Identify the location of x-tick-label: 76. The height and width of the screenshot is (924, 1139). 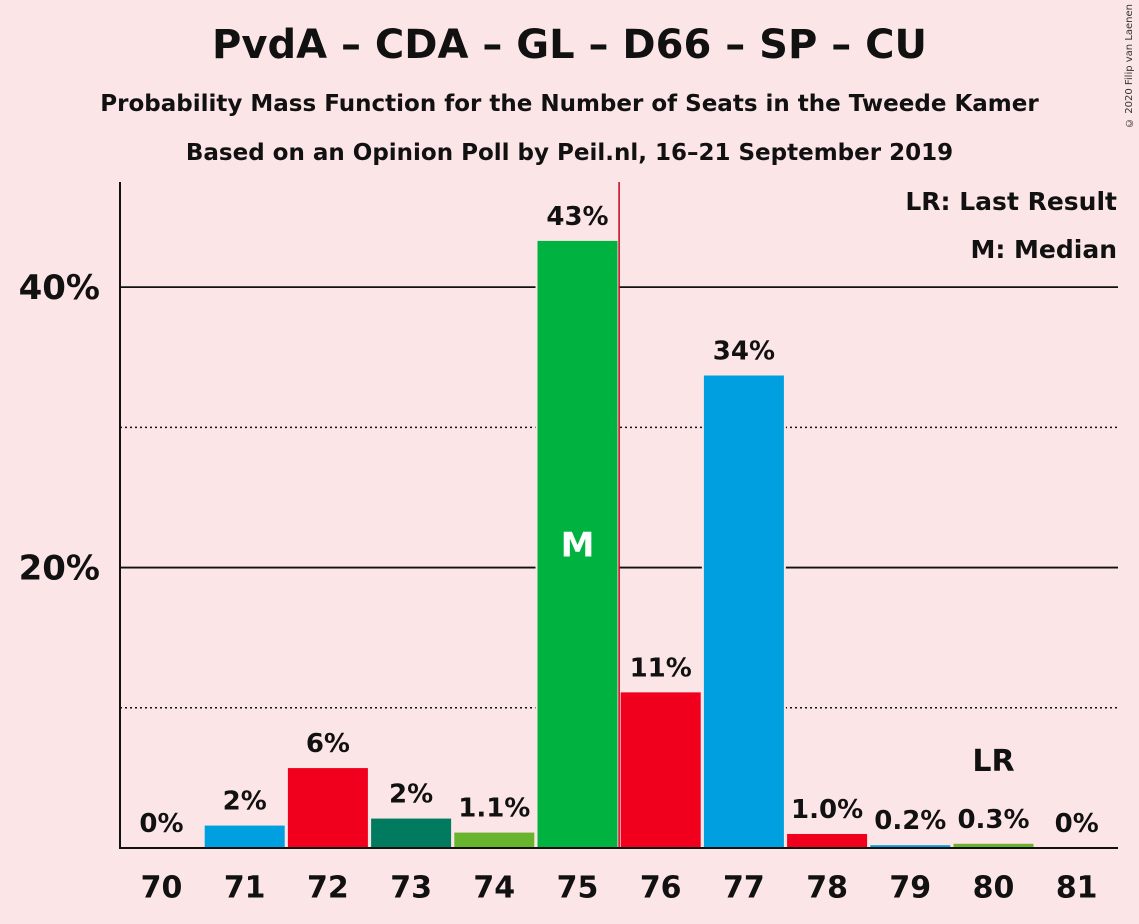
(661, 888).